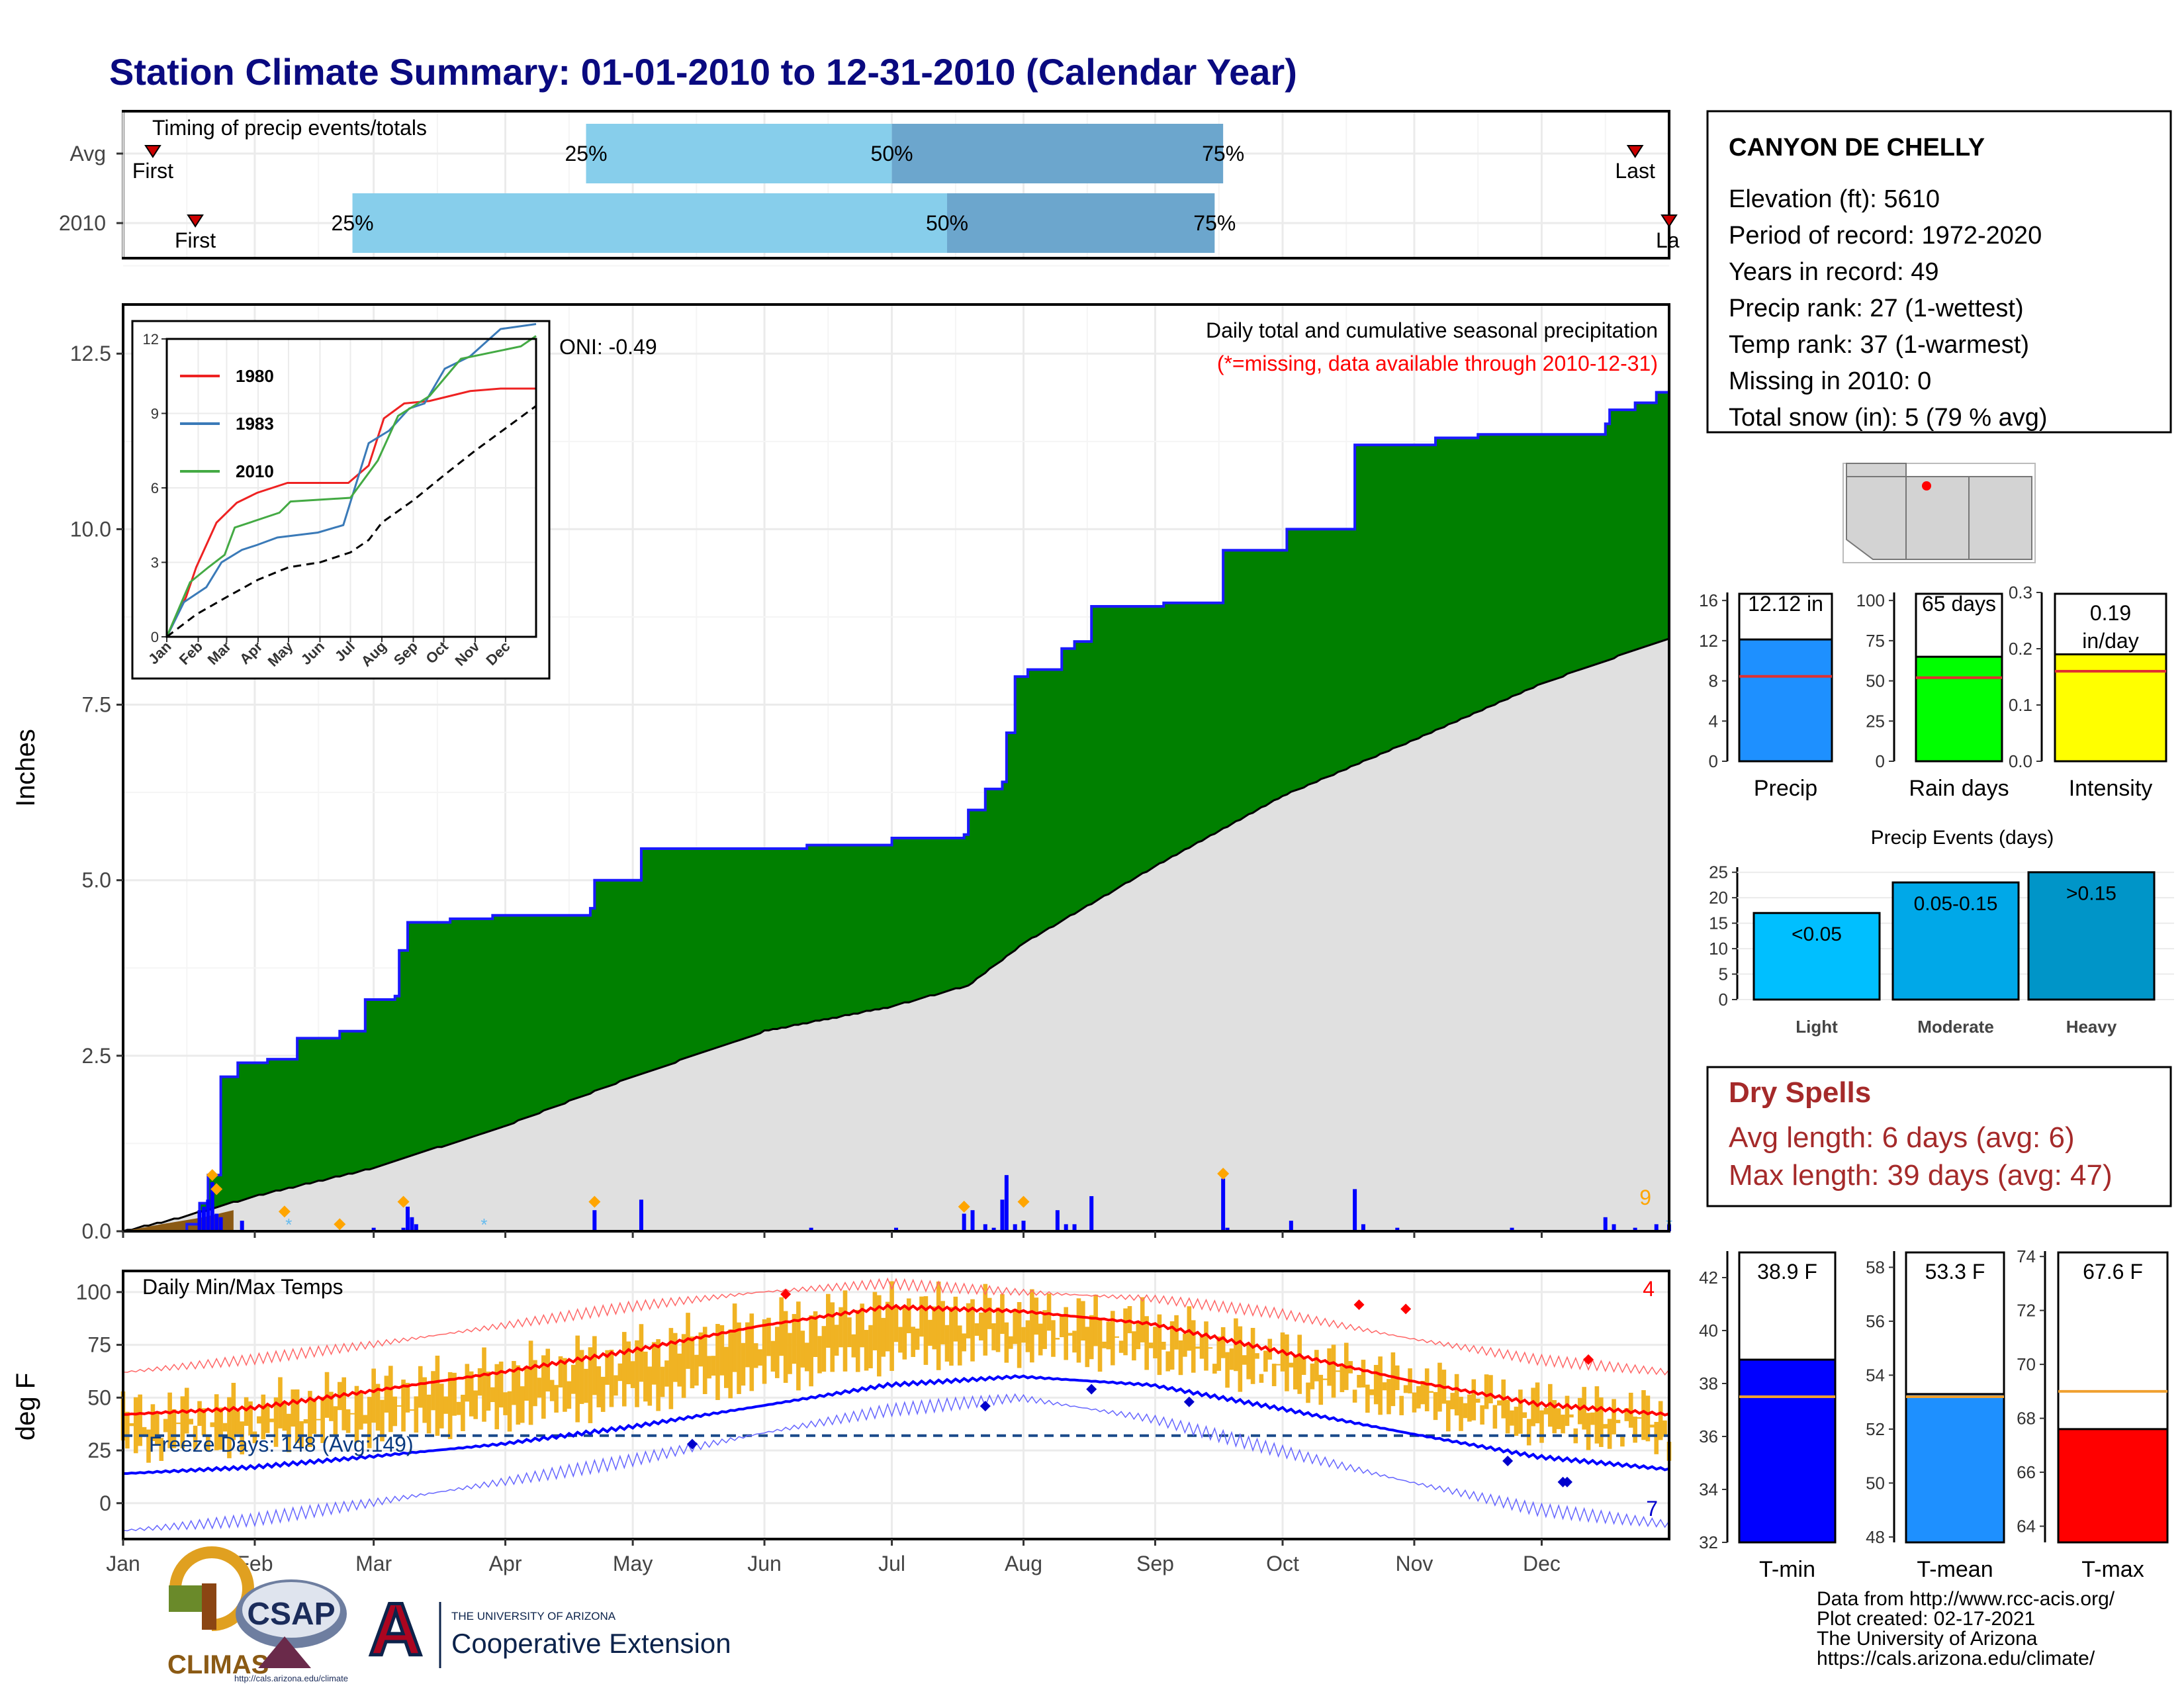 This screenshot has width=2184, height=1688. What do you see at coordinates (82, 223) in the screenshot?
I see `timing-ylabel-2010: 2010` at bounding box center [82, 223].